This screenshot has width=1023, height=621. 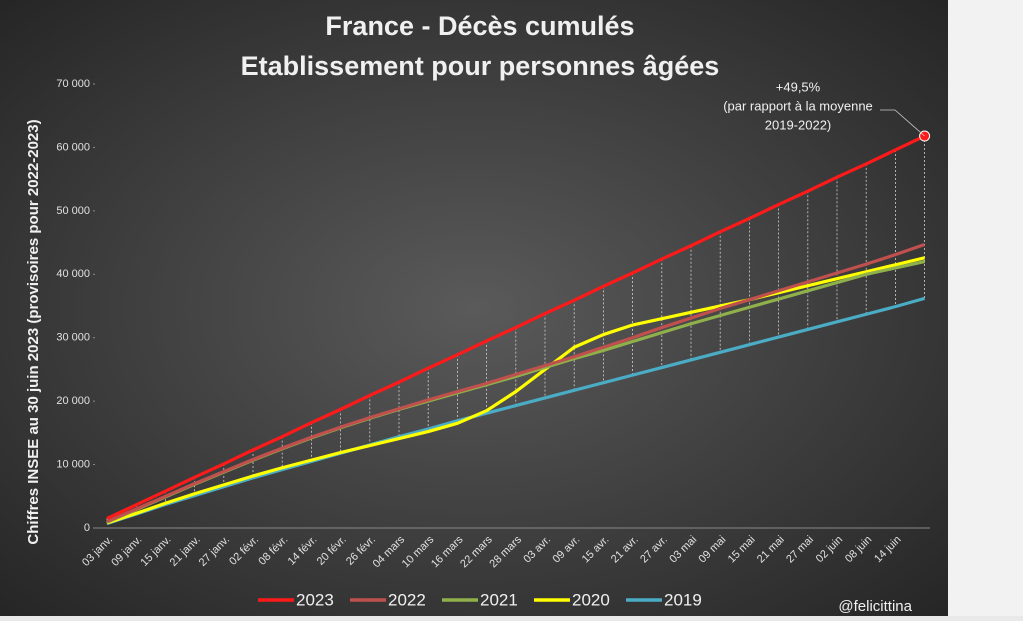 What do you see at coordinates (798, 86) in the screenshot?
I see `annotation: +49,5%` at bounding box center [798, 86].